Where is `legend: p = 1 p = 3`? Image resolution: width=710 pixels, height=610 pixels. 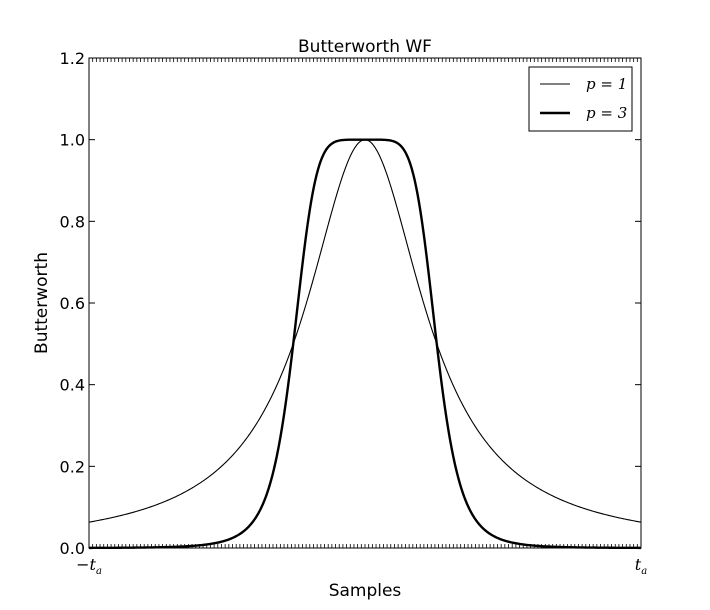
legend: p = 1 p = 3 is located at coordinates (580, 99).